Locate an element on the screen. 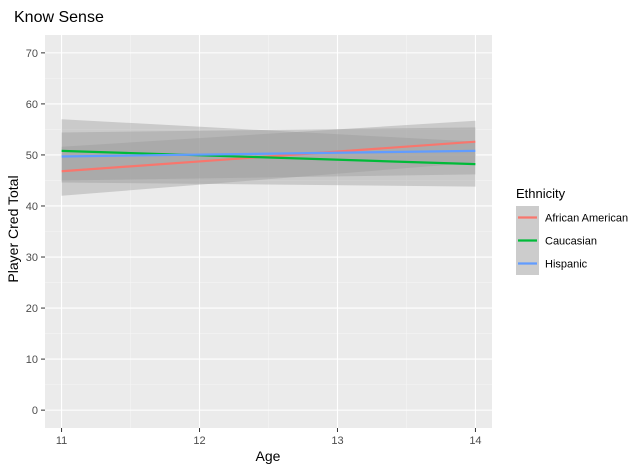 This screenshot has height=464, width=630. chart-title: Know Sense is located at coordinates (59, 17).